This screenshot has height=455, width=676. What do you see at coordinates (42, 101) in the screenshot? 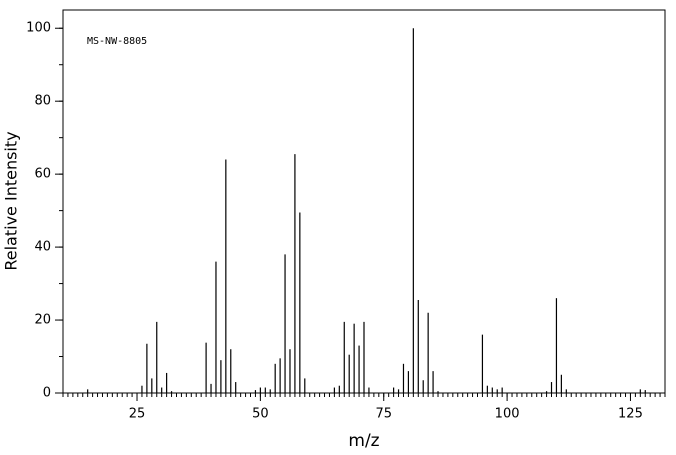
I see `y-tick-label: 80` at bounding box center [42, 101].